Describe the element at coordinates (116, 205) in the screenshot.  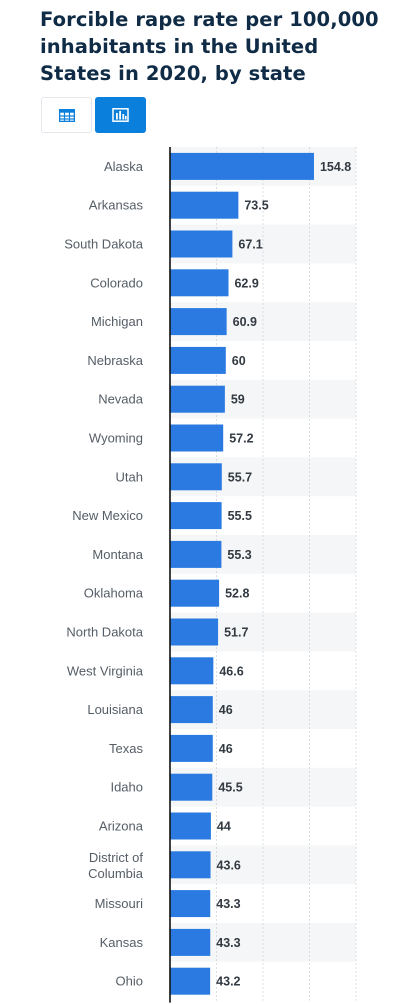
I see `category-label: Arkansas` at that location.